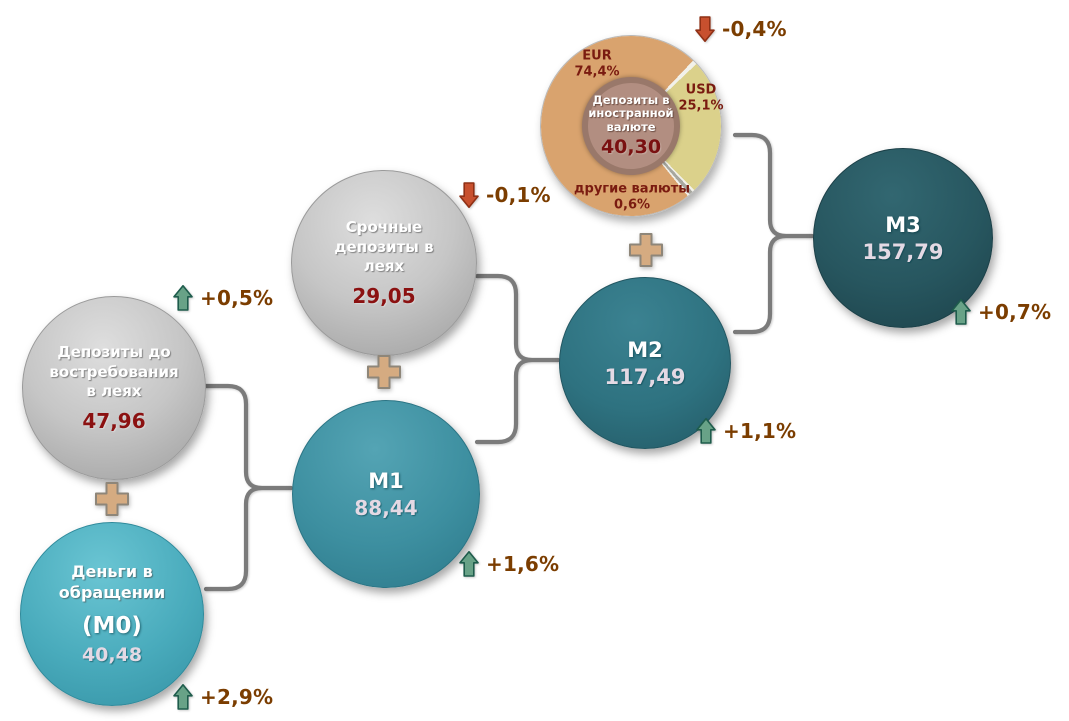  What do you see at coordinates (112, 626) in the screenshot?
I see `m0-code: (М0)` at bounding box center [112, 626].